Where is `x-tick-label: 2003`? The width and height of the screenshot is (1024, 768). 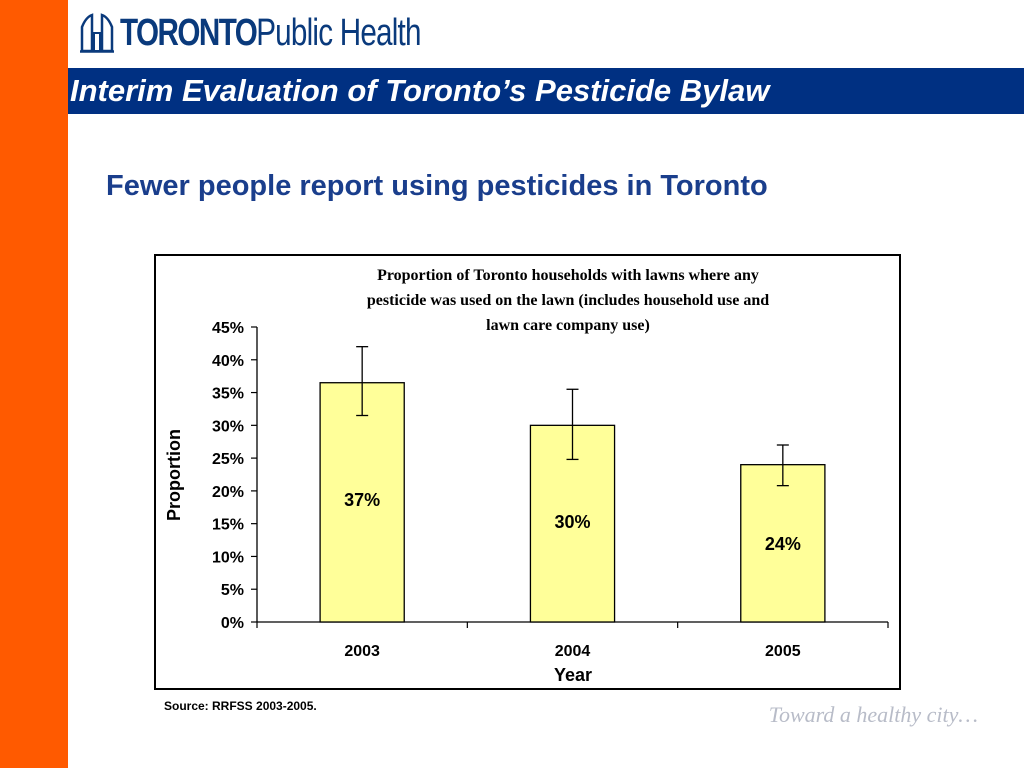
x-tick-label: 2003 is located at coordinates (362, 651).